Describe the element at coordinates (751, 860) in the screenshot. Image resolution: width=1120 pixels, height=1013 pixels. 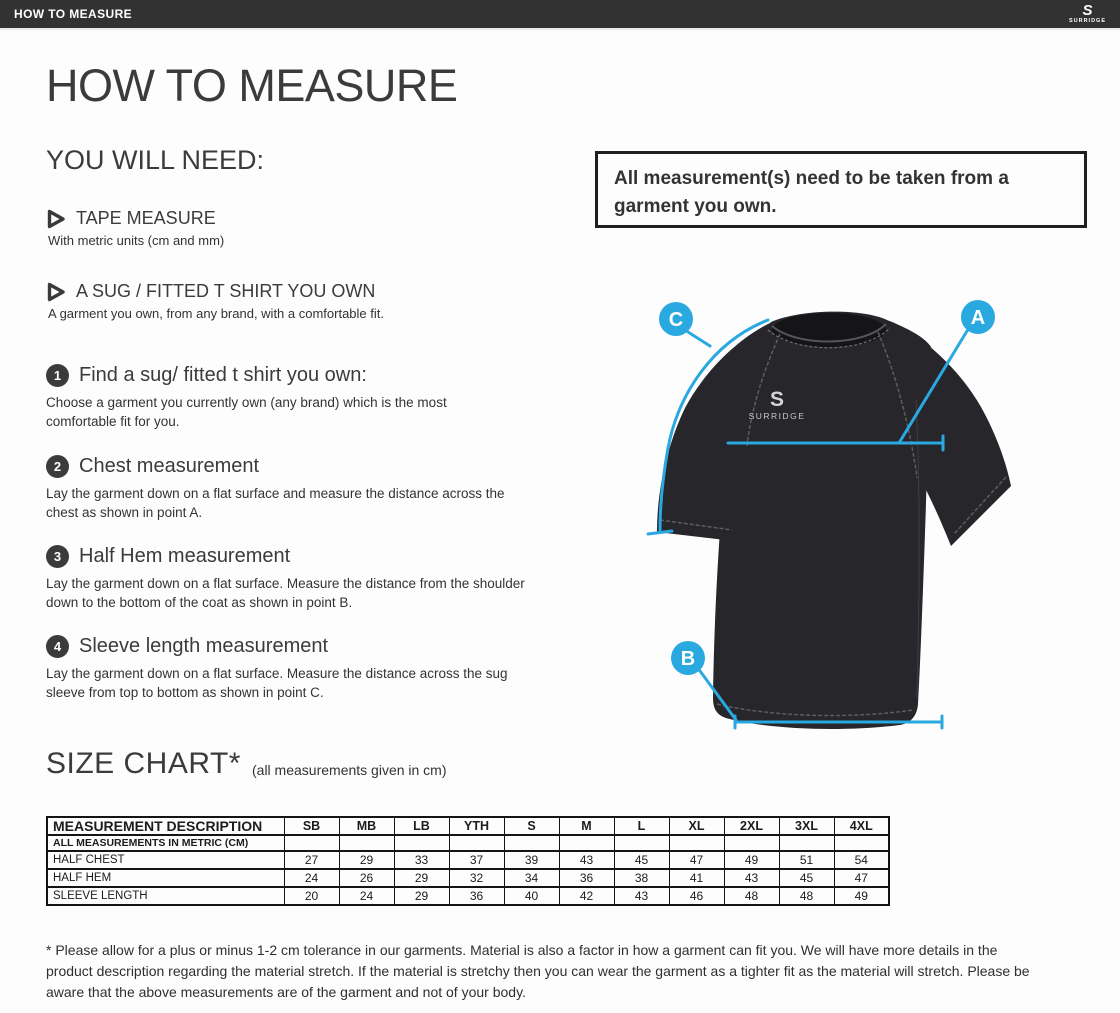
I see `size-value-cell: 49` at that location.